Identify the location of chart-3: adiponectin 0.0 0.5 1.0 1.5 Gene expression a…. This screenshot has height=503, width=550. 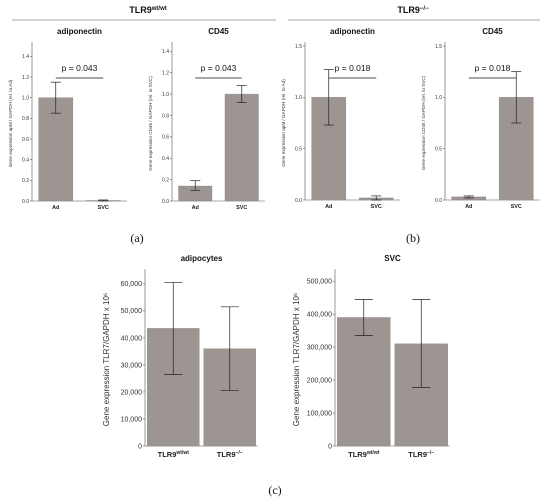
(340, 118).